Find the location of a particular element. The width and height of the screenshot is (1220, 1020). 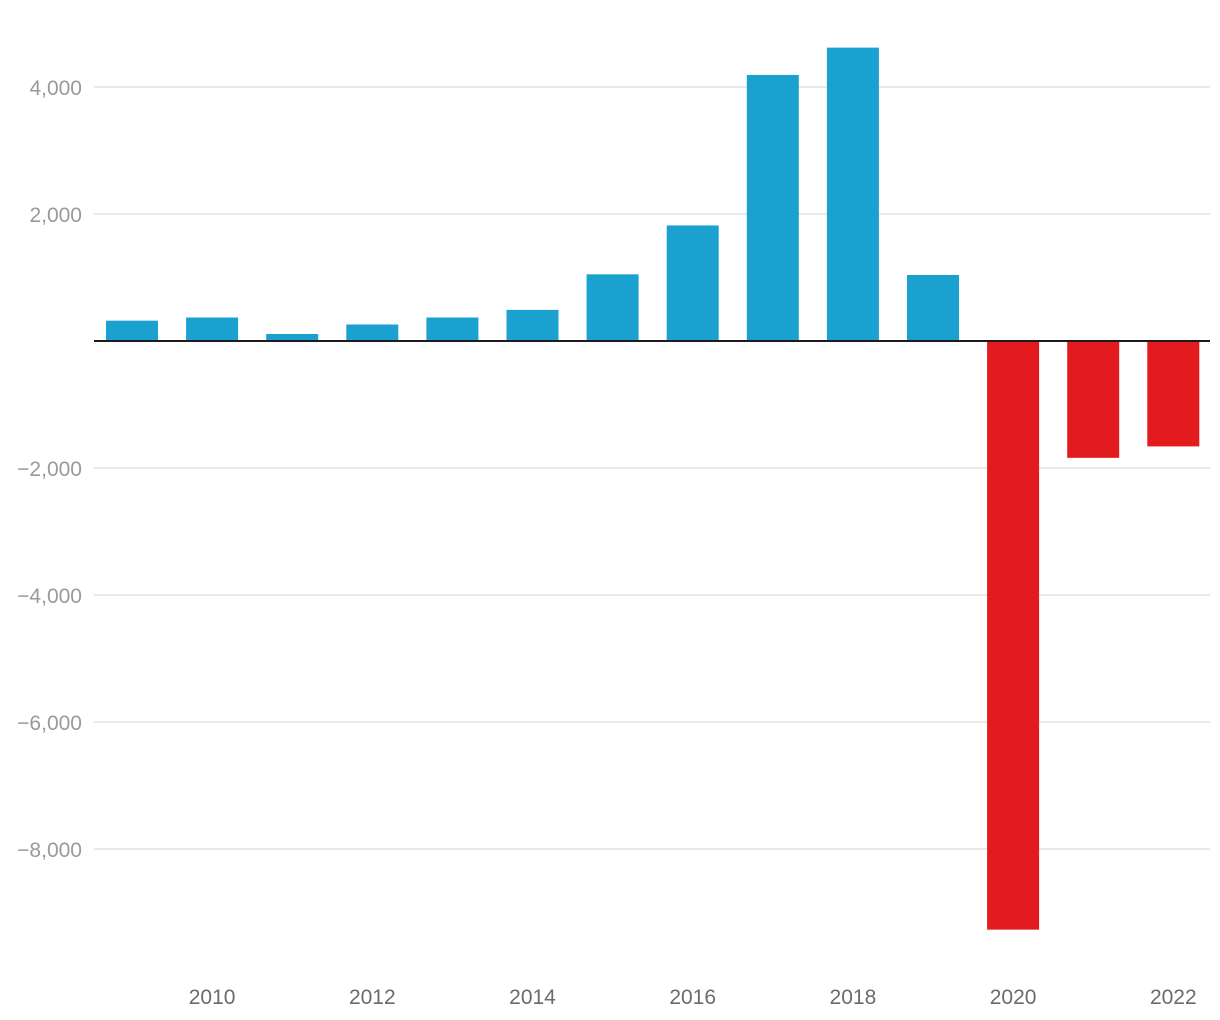

bar-2020 is located at coordinates (1013, 635).